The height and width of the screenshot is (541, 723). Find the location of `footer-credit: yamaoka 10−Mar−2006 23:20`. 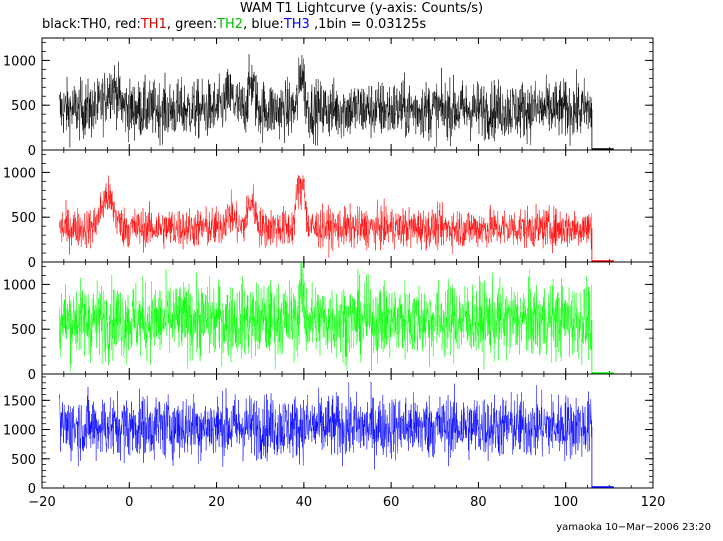

footer-credit: yamaoka 10−Mar−2006 23:20 is located at coordinates (633, 527).